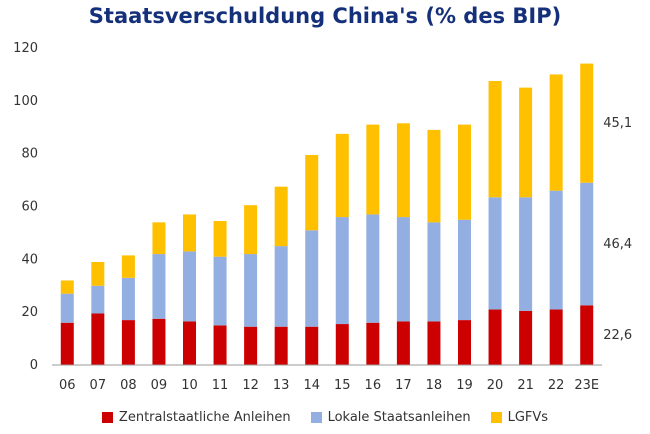 Image resolution: width=650 pixels, height=434 pixels. I want to click on x-tick-label: 08, so click(128, 385).